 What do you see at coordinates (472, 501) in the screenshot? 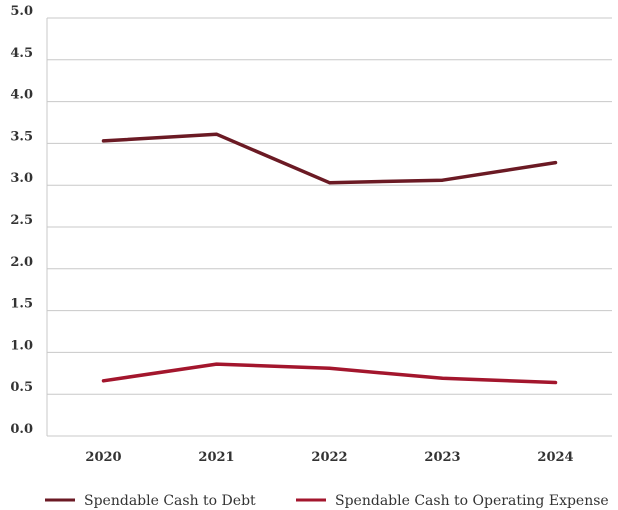
I see `legend-label: Spendable Cash to Operating Expense` at bounding box center [472, 501].